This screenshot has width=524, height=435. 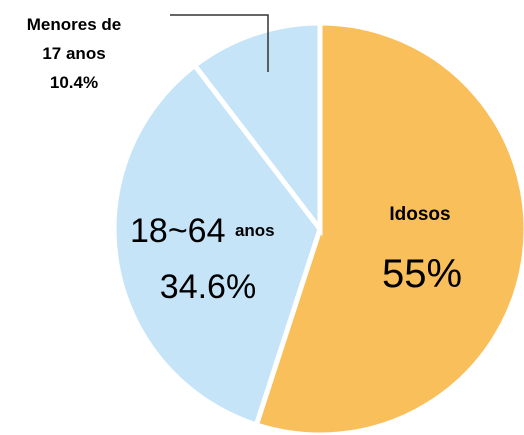 What do you see at coordinates (257, 128) in the screenshot?
I see `slice` at bounding box center [257, 128].